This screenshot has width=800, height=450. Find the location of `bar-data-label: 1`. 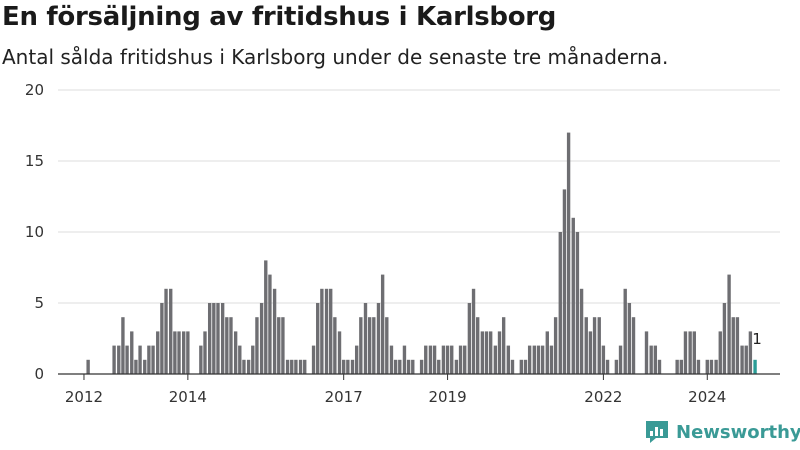

bar-data-label: 1 is located at coordinates (757, 339).